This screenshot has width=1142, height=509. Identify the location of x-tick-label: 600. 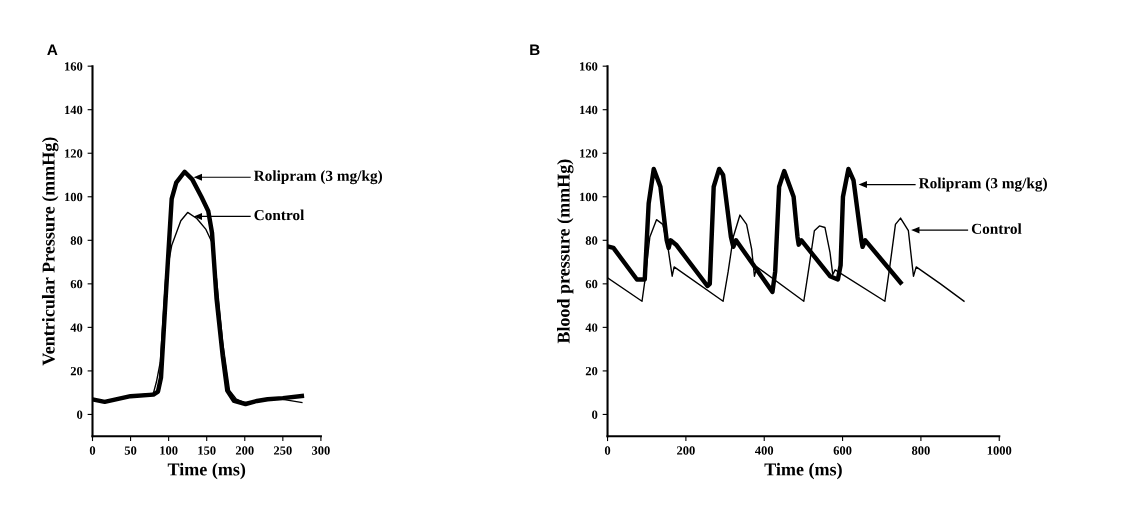
(842, 450).